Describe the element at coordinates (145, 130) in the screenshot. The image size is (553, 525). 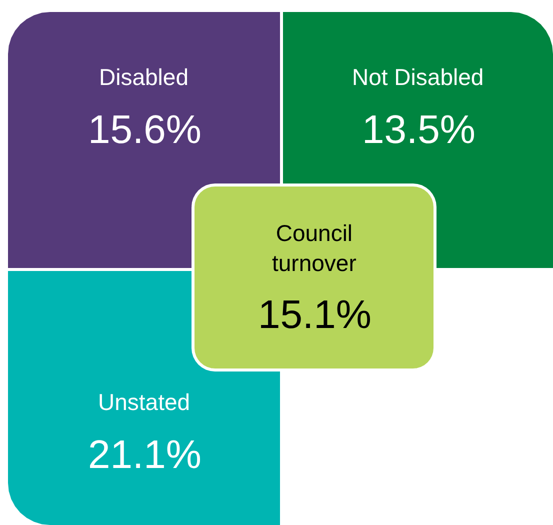
I see `data-label: 15.6%` at that location.